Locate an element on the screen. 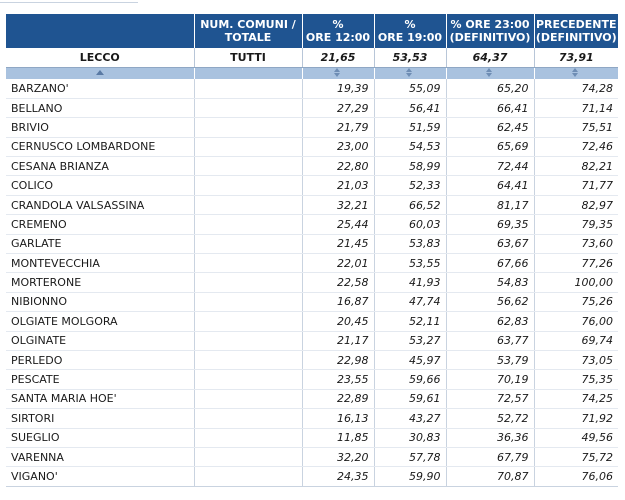 Image resolution: width=625 pixels, height=500 pixels. value-ore23: 72,57 is located at coordinates (490, 399).